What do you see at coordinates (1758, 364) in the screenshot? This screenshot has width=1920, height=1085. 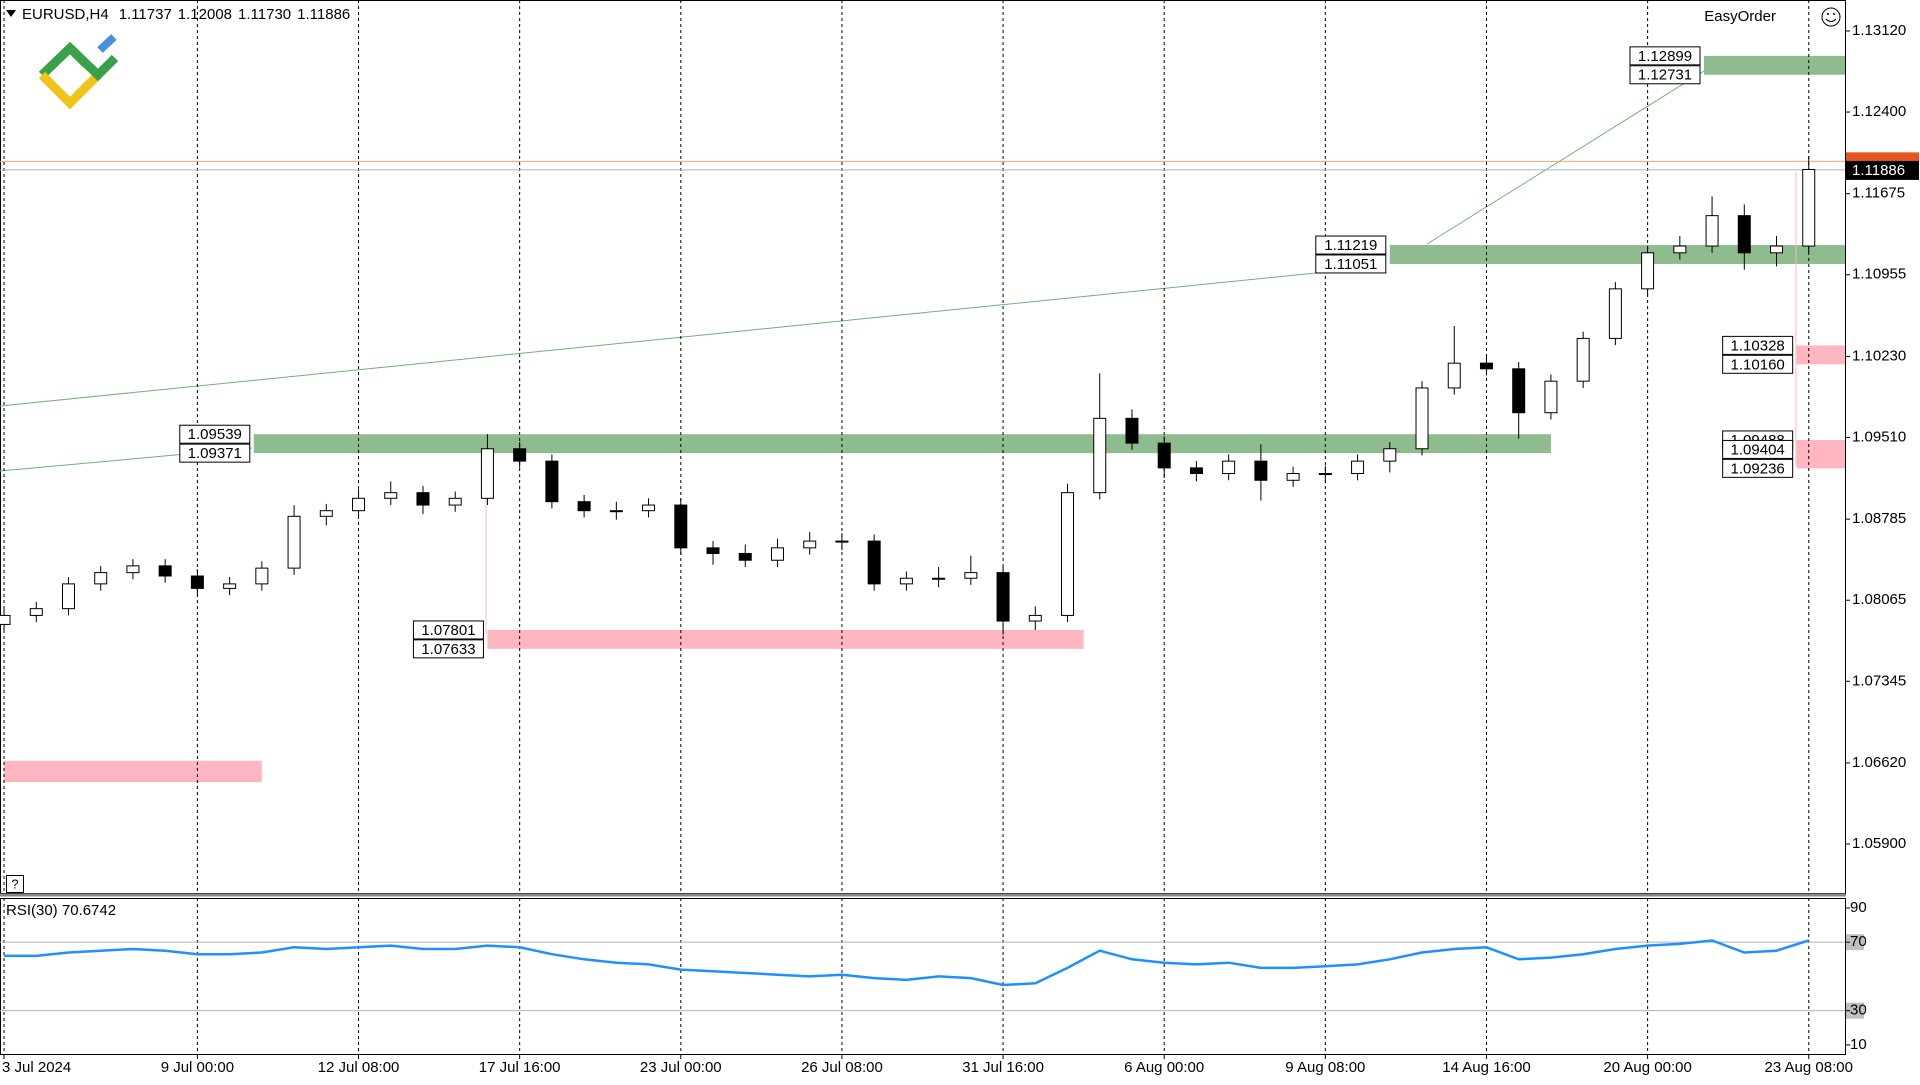 I see `zone-label: 1.10160` at bounding box center [1758, 364].